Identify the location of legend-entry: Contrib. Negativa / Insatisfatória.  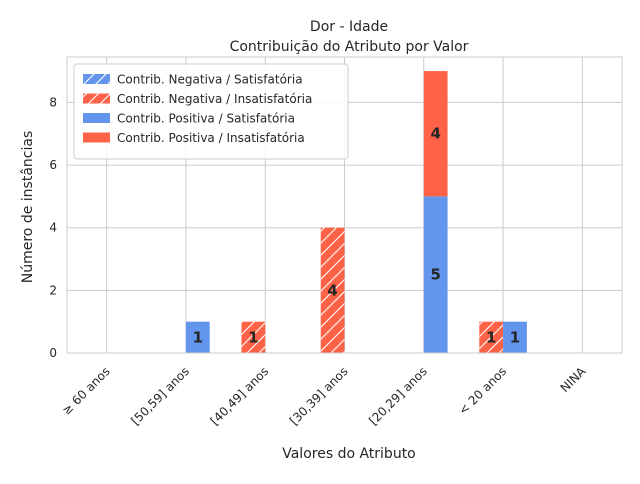
(214, 99).